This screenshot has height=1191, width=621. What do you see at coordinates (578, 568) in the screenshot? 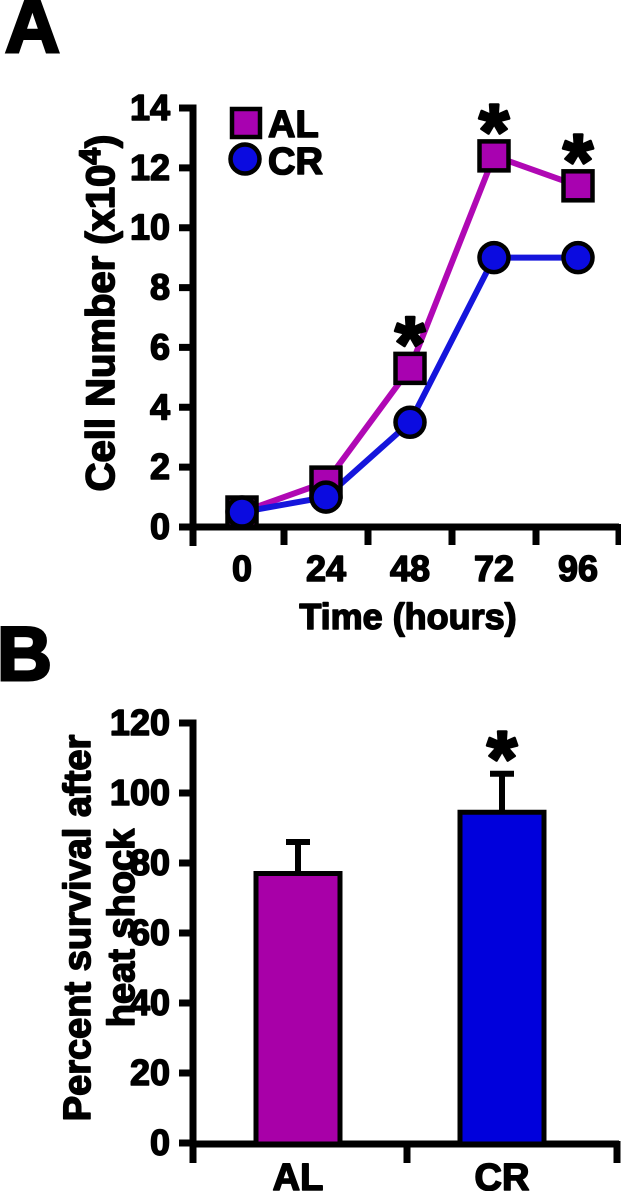
I see `x-tick-label: 96` at bounding box center [578, 568].